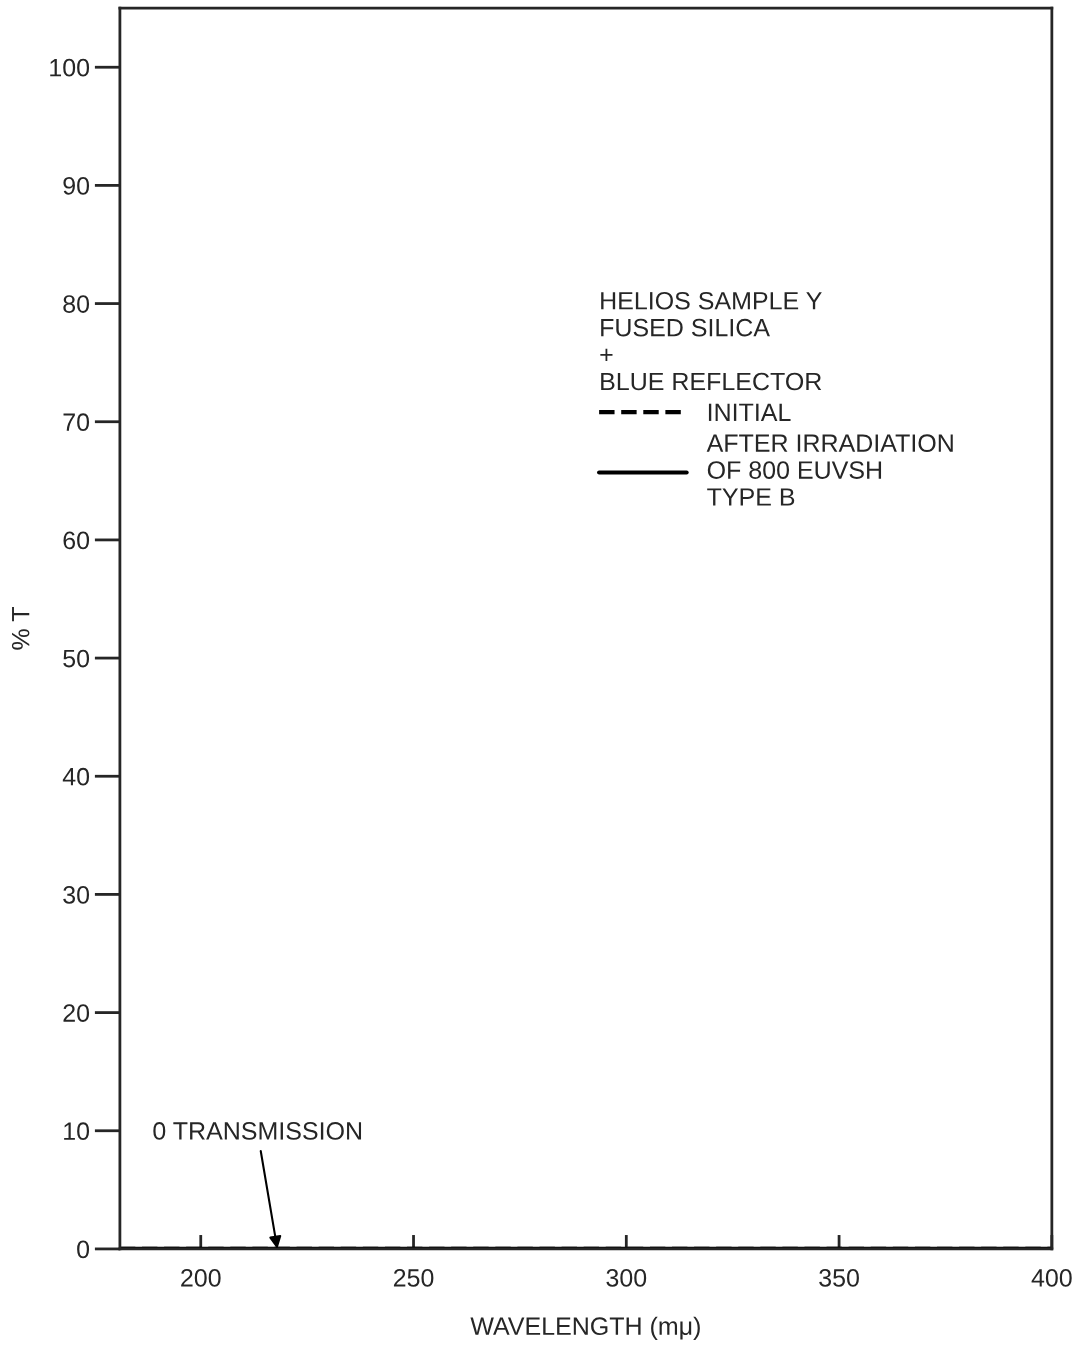  Describe the element at coordinates (76, 895) in the screenshot. I see `y-tick-label: 30` at that location.